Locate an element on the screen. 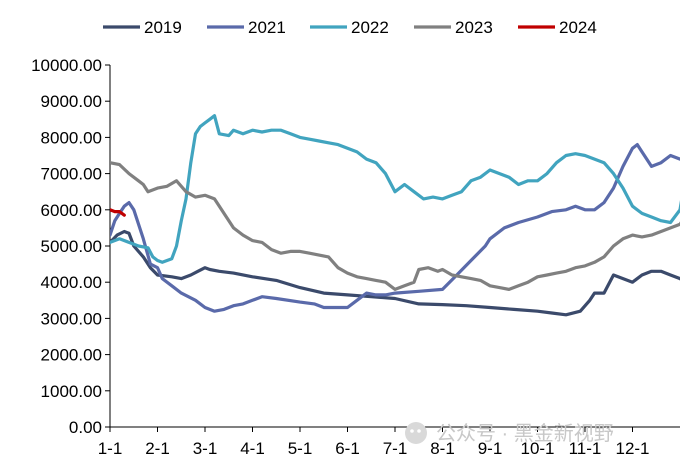  legend: 2019 2021 2022 2023 2024 is located at coordinates (350, 27).